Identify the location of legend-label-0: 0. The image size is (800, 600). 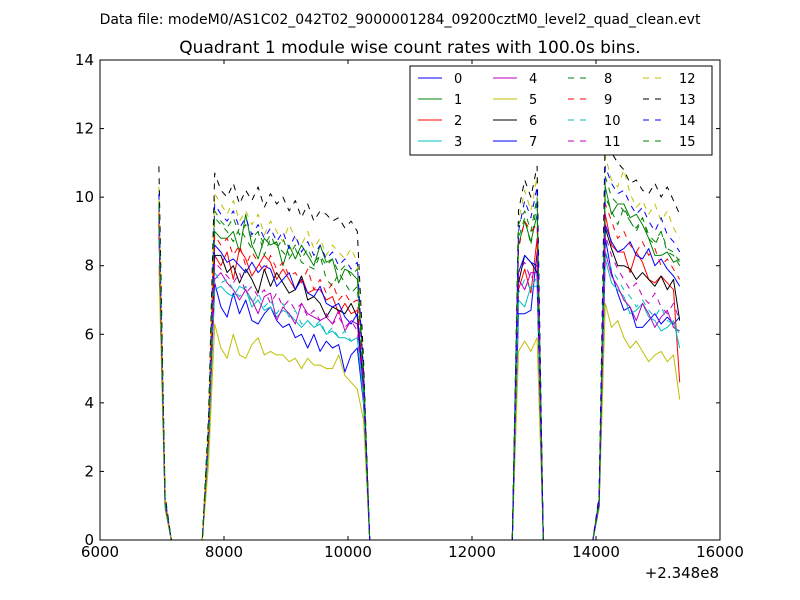
(458, 79).